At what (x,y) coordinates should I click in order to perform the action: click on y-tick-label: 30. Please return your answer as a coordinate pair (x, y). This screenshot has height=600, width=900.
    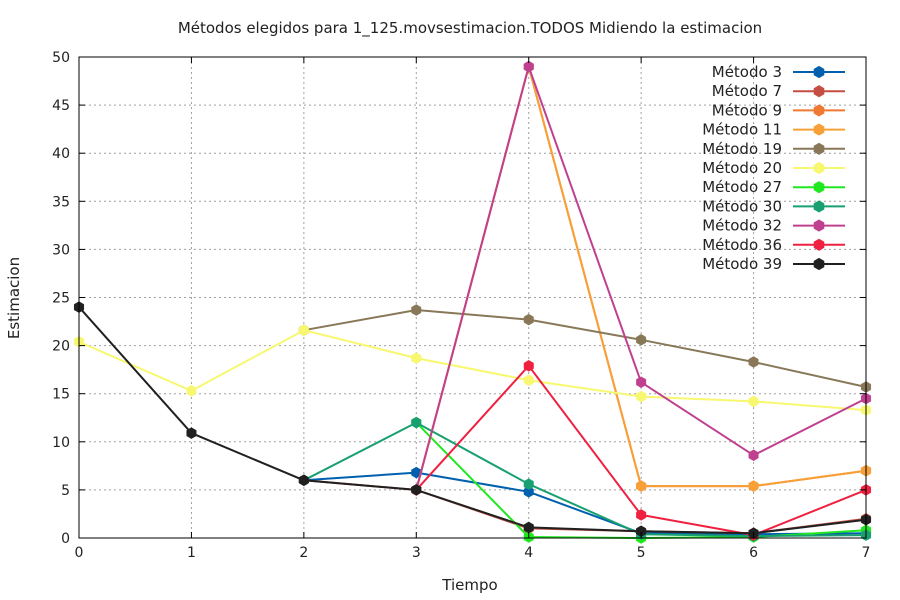
    Looking at the image, I should click on (61, 250).